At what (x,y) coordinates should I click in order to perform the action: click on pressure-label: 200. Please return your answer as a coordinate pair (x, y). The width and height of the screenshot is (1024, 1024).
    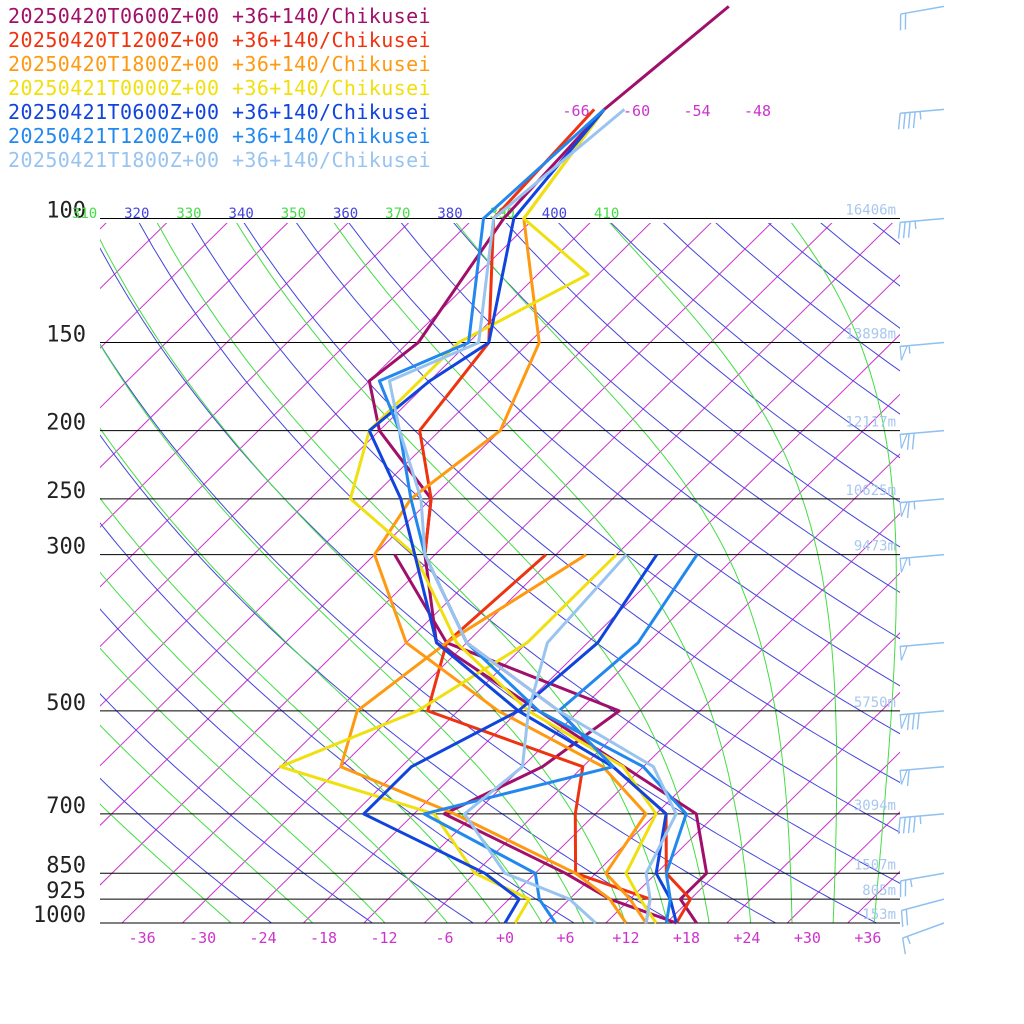
    Looking at the image, I should click on (66, 423).